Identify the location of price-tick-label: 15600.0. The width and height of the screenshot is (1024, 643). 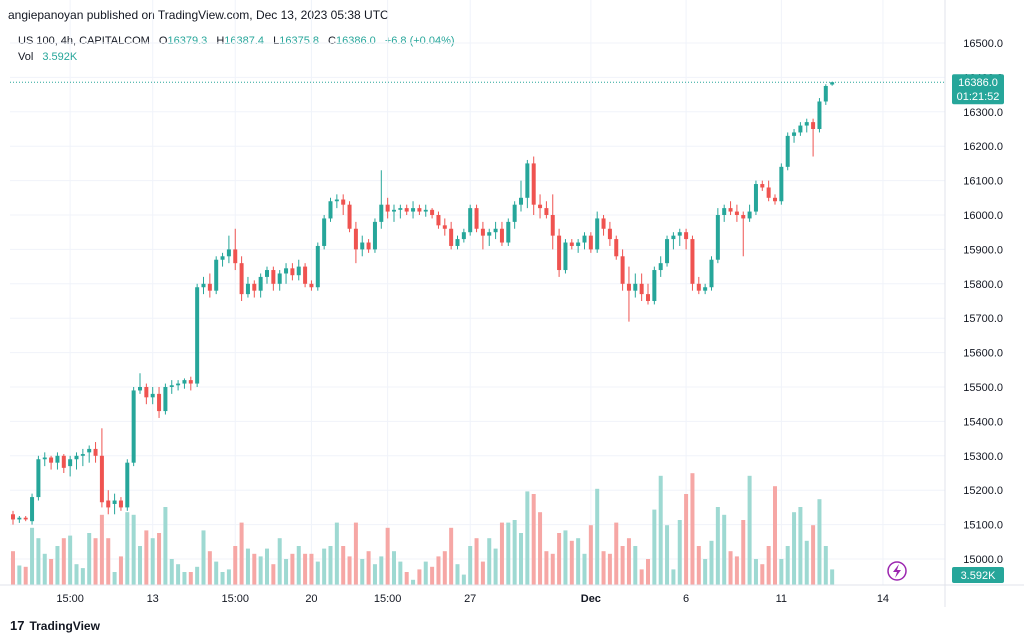
(983, 354).